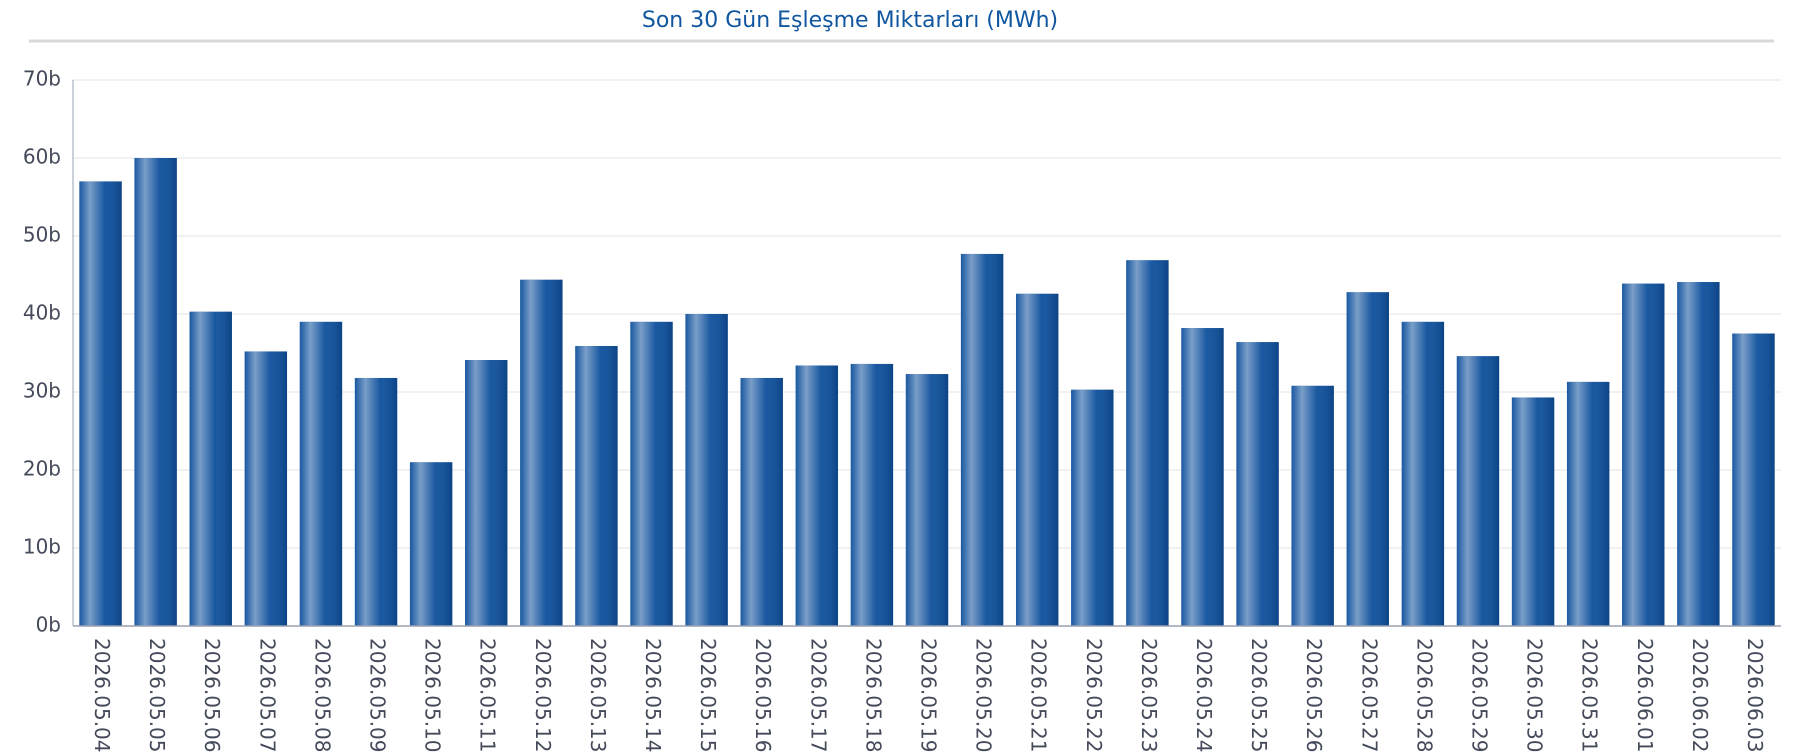 The image size is (1796, 754). I want to click on y-tick-label: 70b, so click(42, 79).